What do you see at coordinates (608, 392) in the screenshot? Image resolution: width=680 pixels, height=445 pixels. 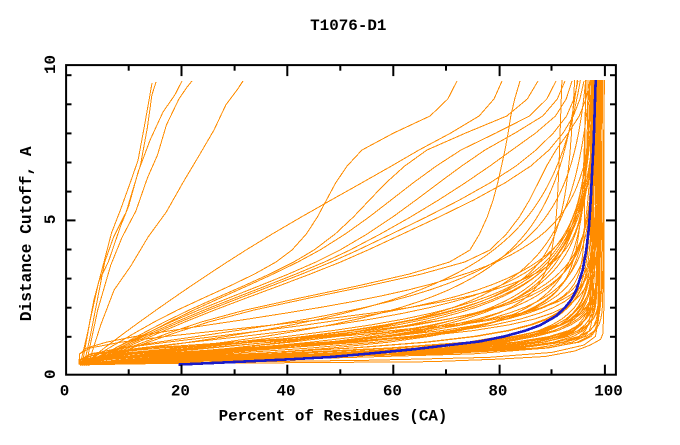 I see `svg-text: 100` at bounding box center [608, 392].